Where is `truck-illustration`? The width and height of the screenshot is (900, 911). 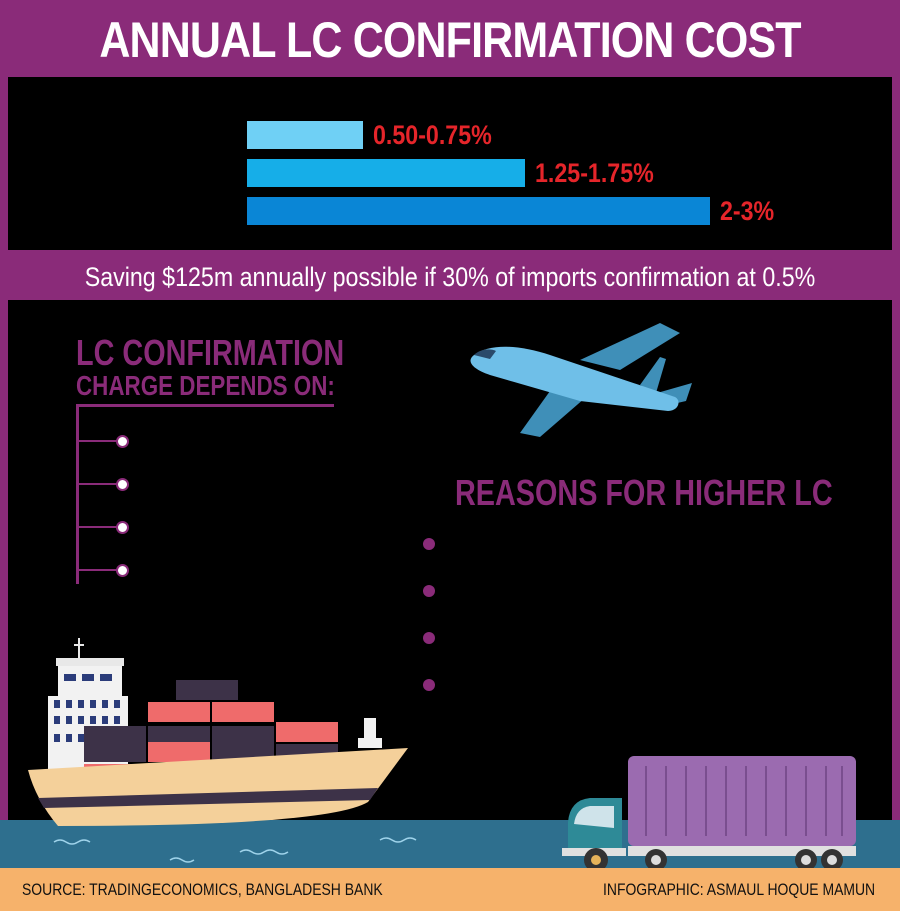 truck-illustration is located at coordinates (709, 814).